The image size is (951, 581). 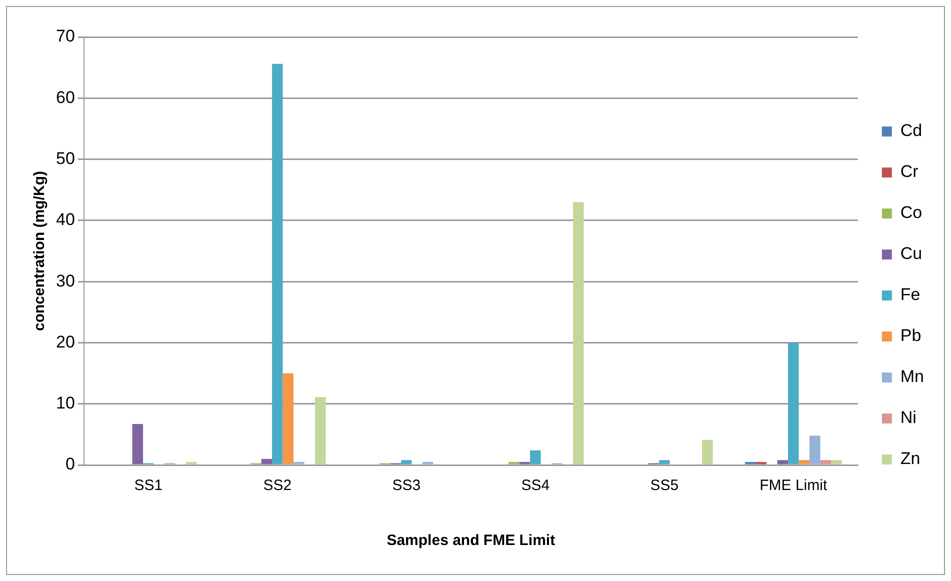 What do you see at coordinates (911, 130) in the screenshot?
I see `legend-label: Cd` at bounding box center [911, 130].